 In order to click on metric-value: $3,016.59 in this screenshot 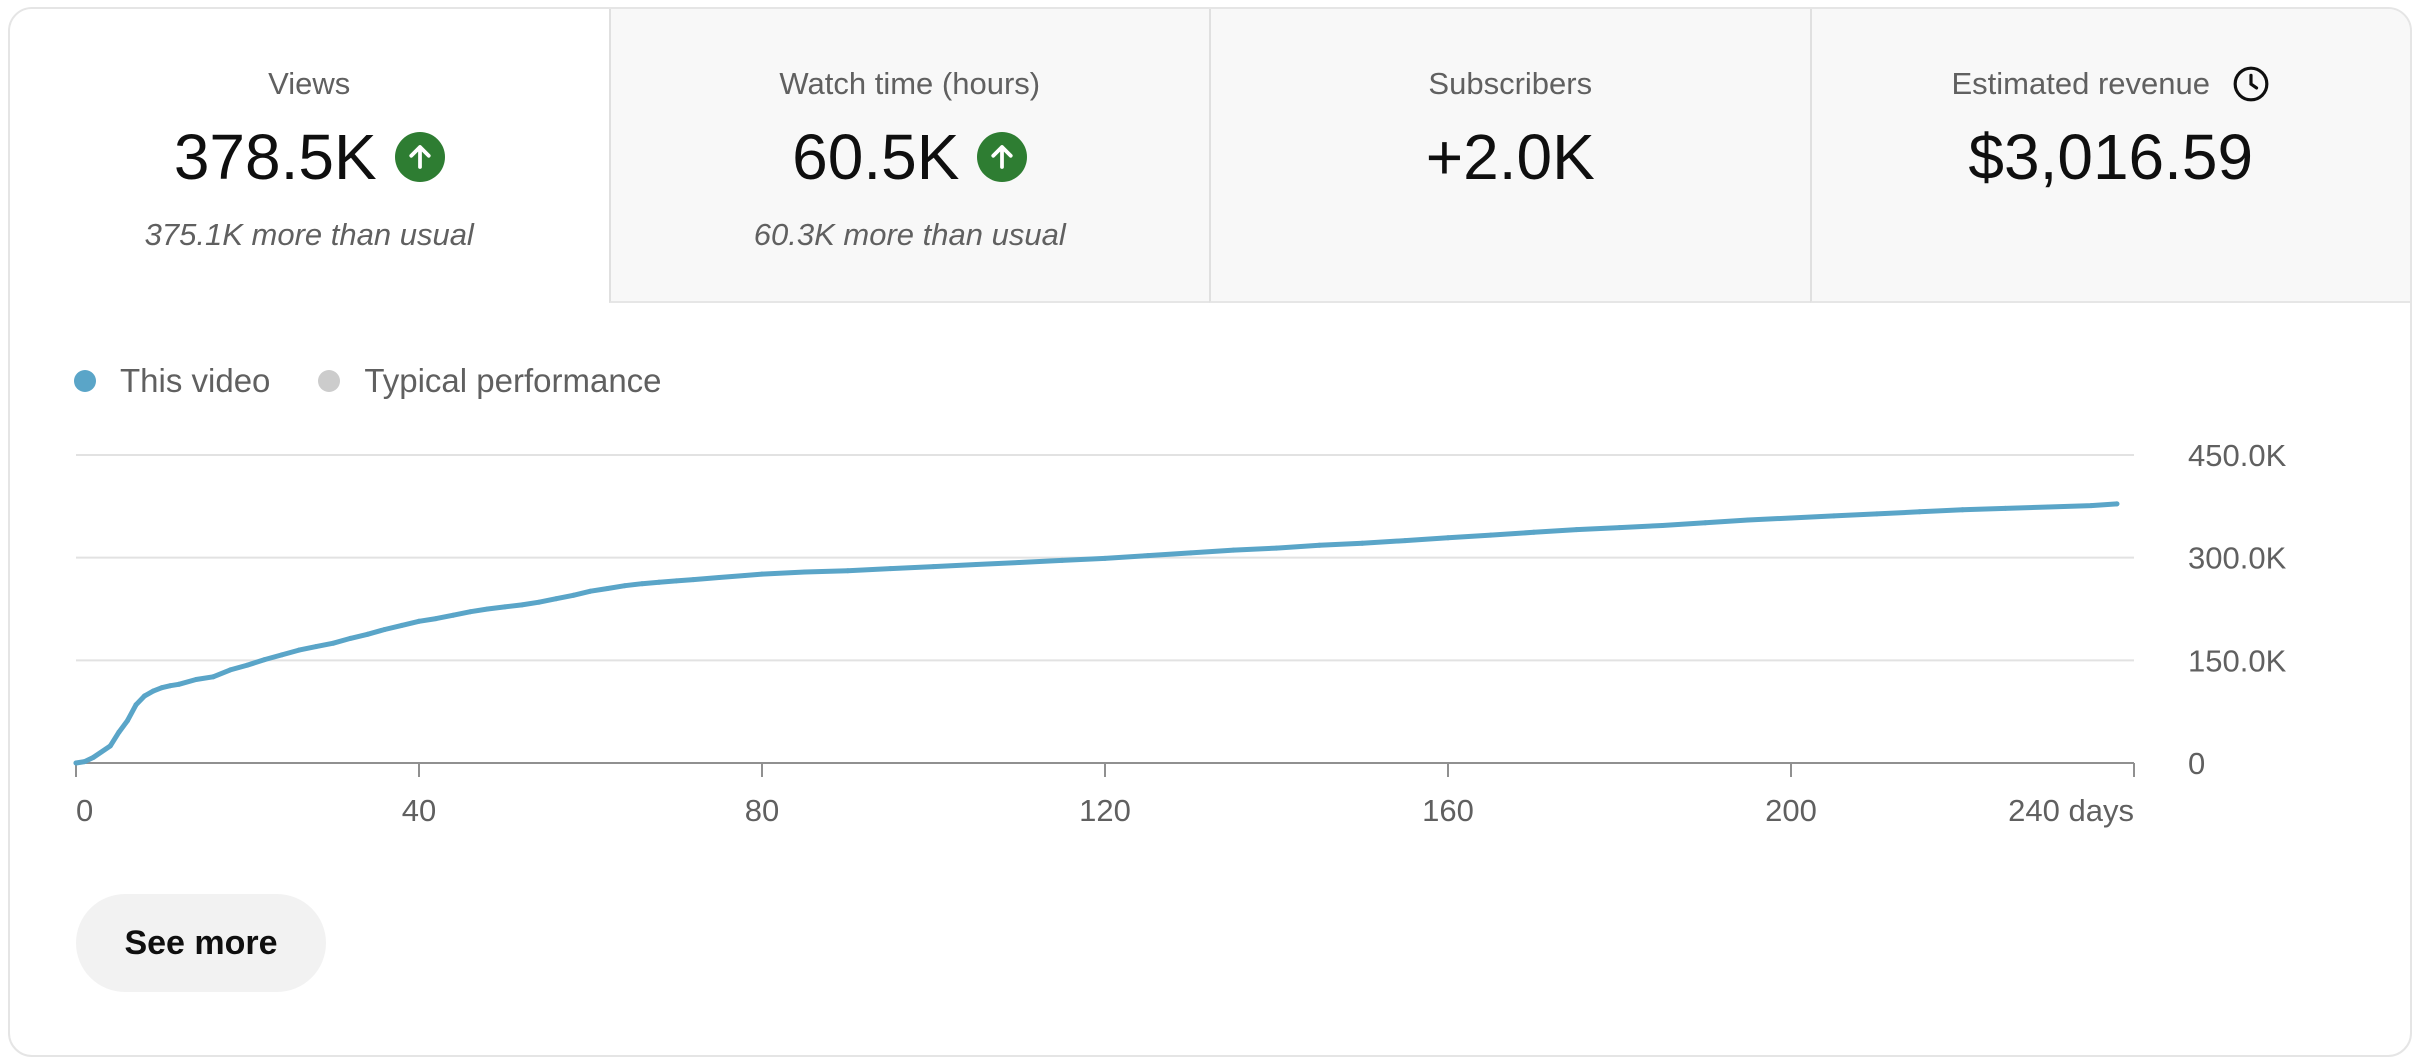, I will do `click(2111, 157)`.